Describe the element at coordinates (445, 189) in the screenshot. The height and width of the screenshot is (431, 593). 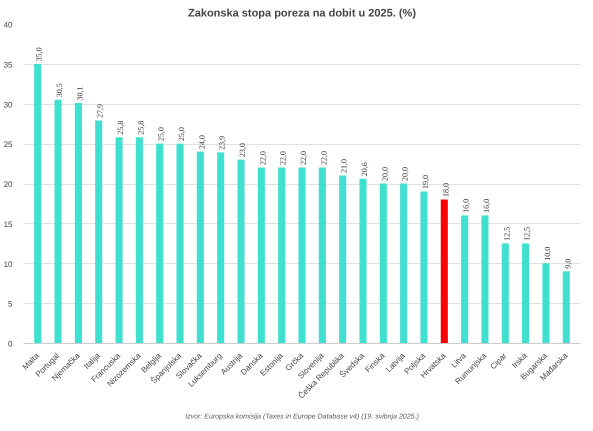
I see `data-label: 18,0` at that location.